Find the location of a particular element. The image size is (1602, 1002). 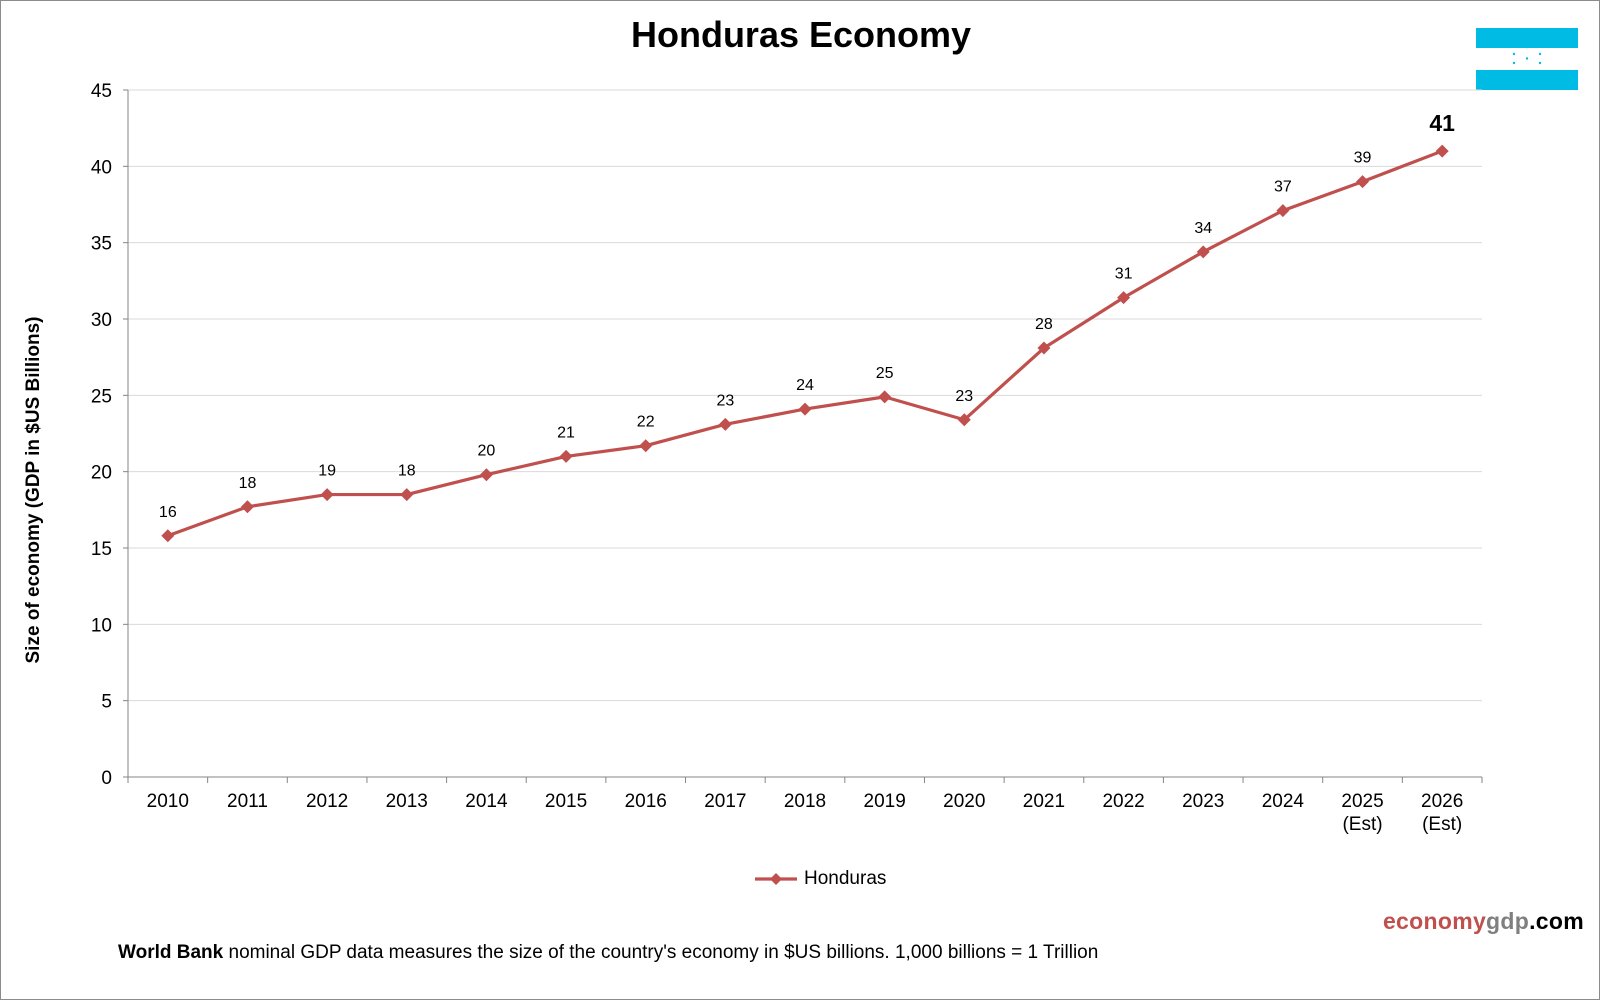

flag-stripe-bottom is located at coordinates (1527, 80).